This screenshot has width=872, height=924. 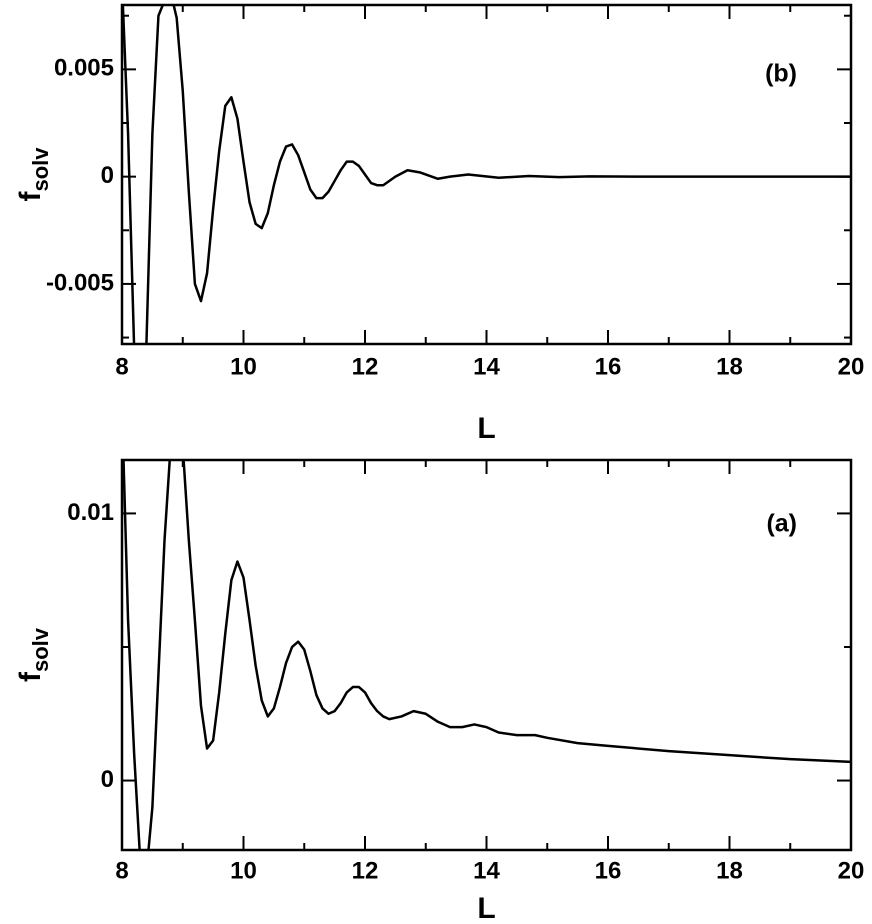 I want to click on y-tick-label: -0.005, so click(x=80, y=282).